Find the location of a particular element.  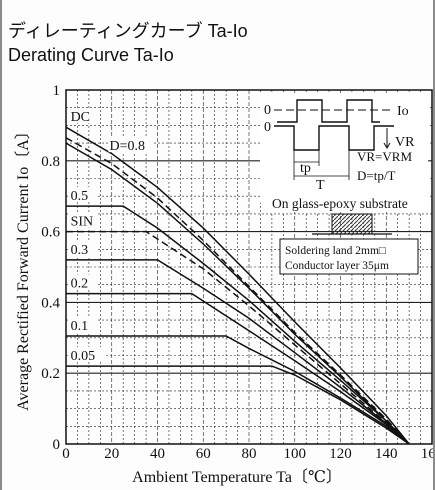

x-tick-label: 160 is located at coordinates (428, 454).